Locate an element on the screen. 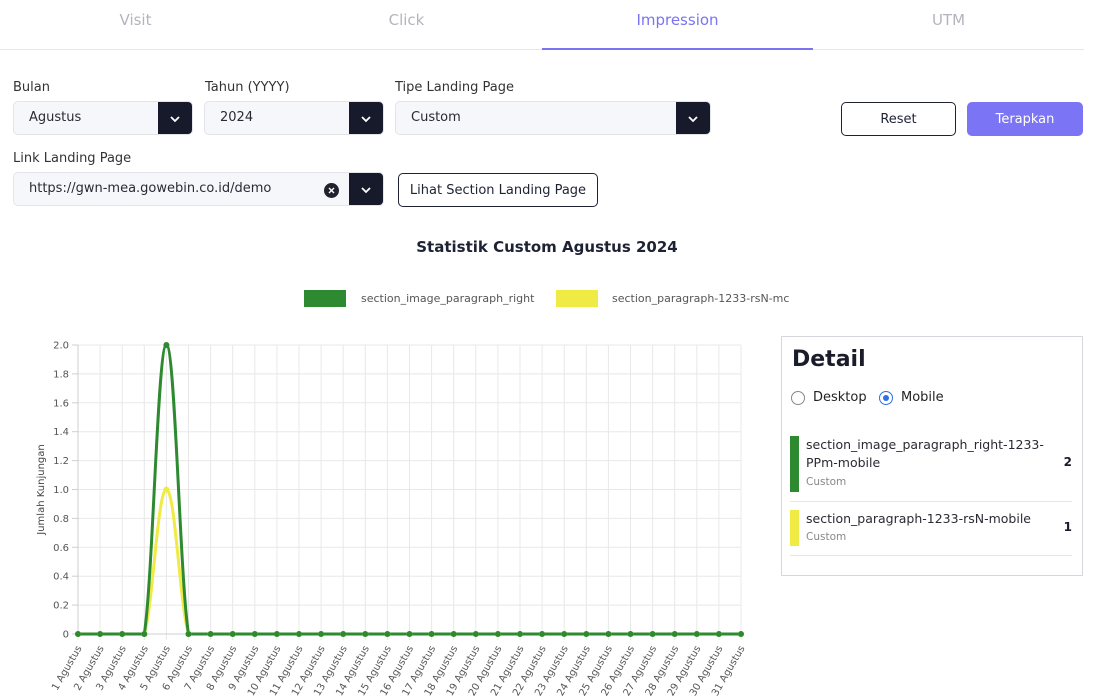 This screenshot has width=1094, height=696. legend-label-series1: section_image_paragraph_right is located at coordinates (448, 298).